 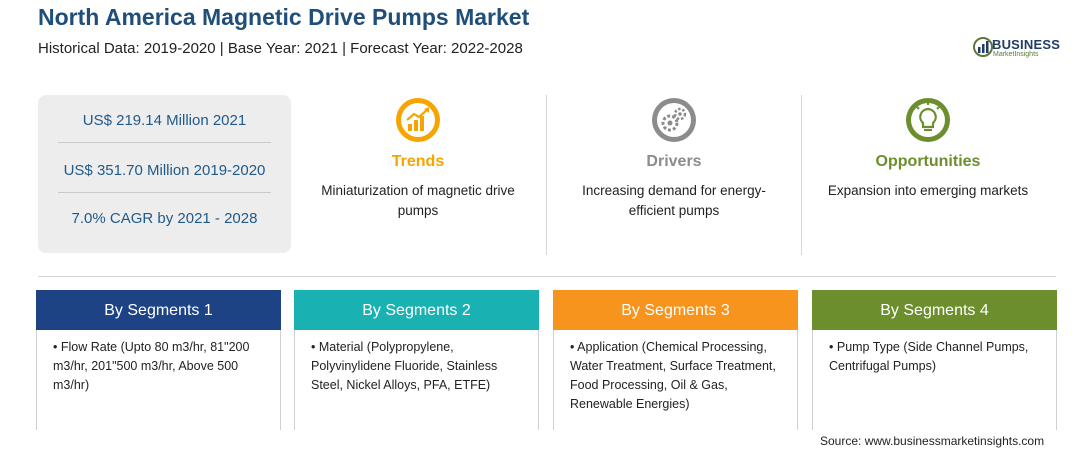 What do you see at coordinates (674, 161) in the screenshot?
I see `drivers-heading: Drivers` at bounding box center [674, 161].